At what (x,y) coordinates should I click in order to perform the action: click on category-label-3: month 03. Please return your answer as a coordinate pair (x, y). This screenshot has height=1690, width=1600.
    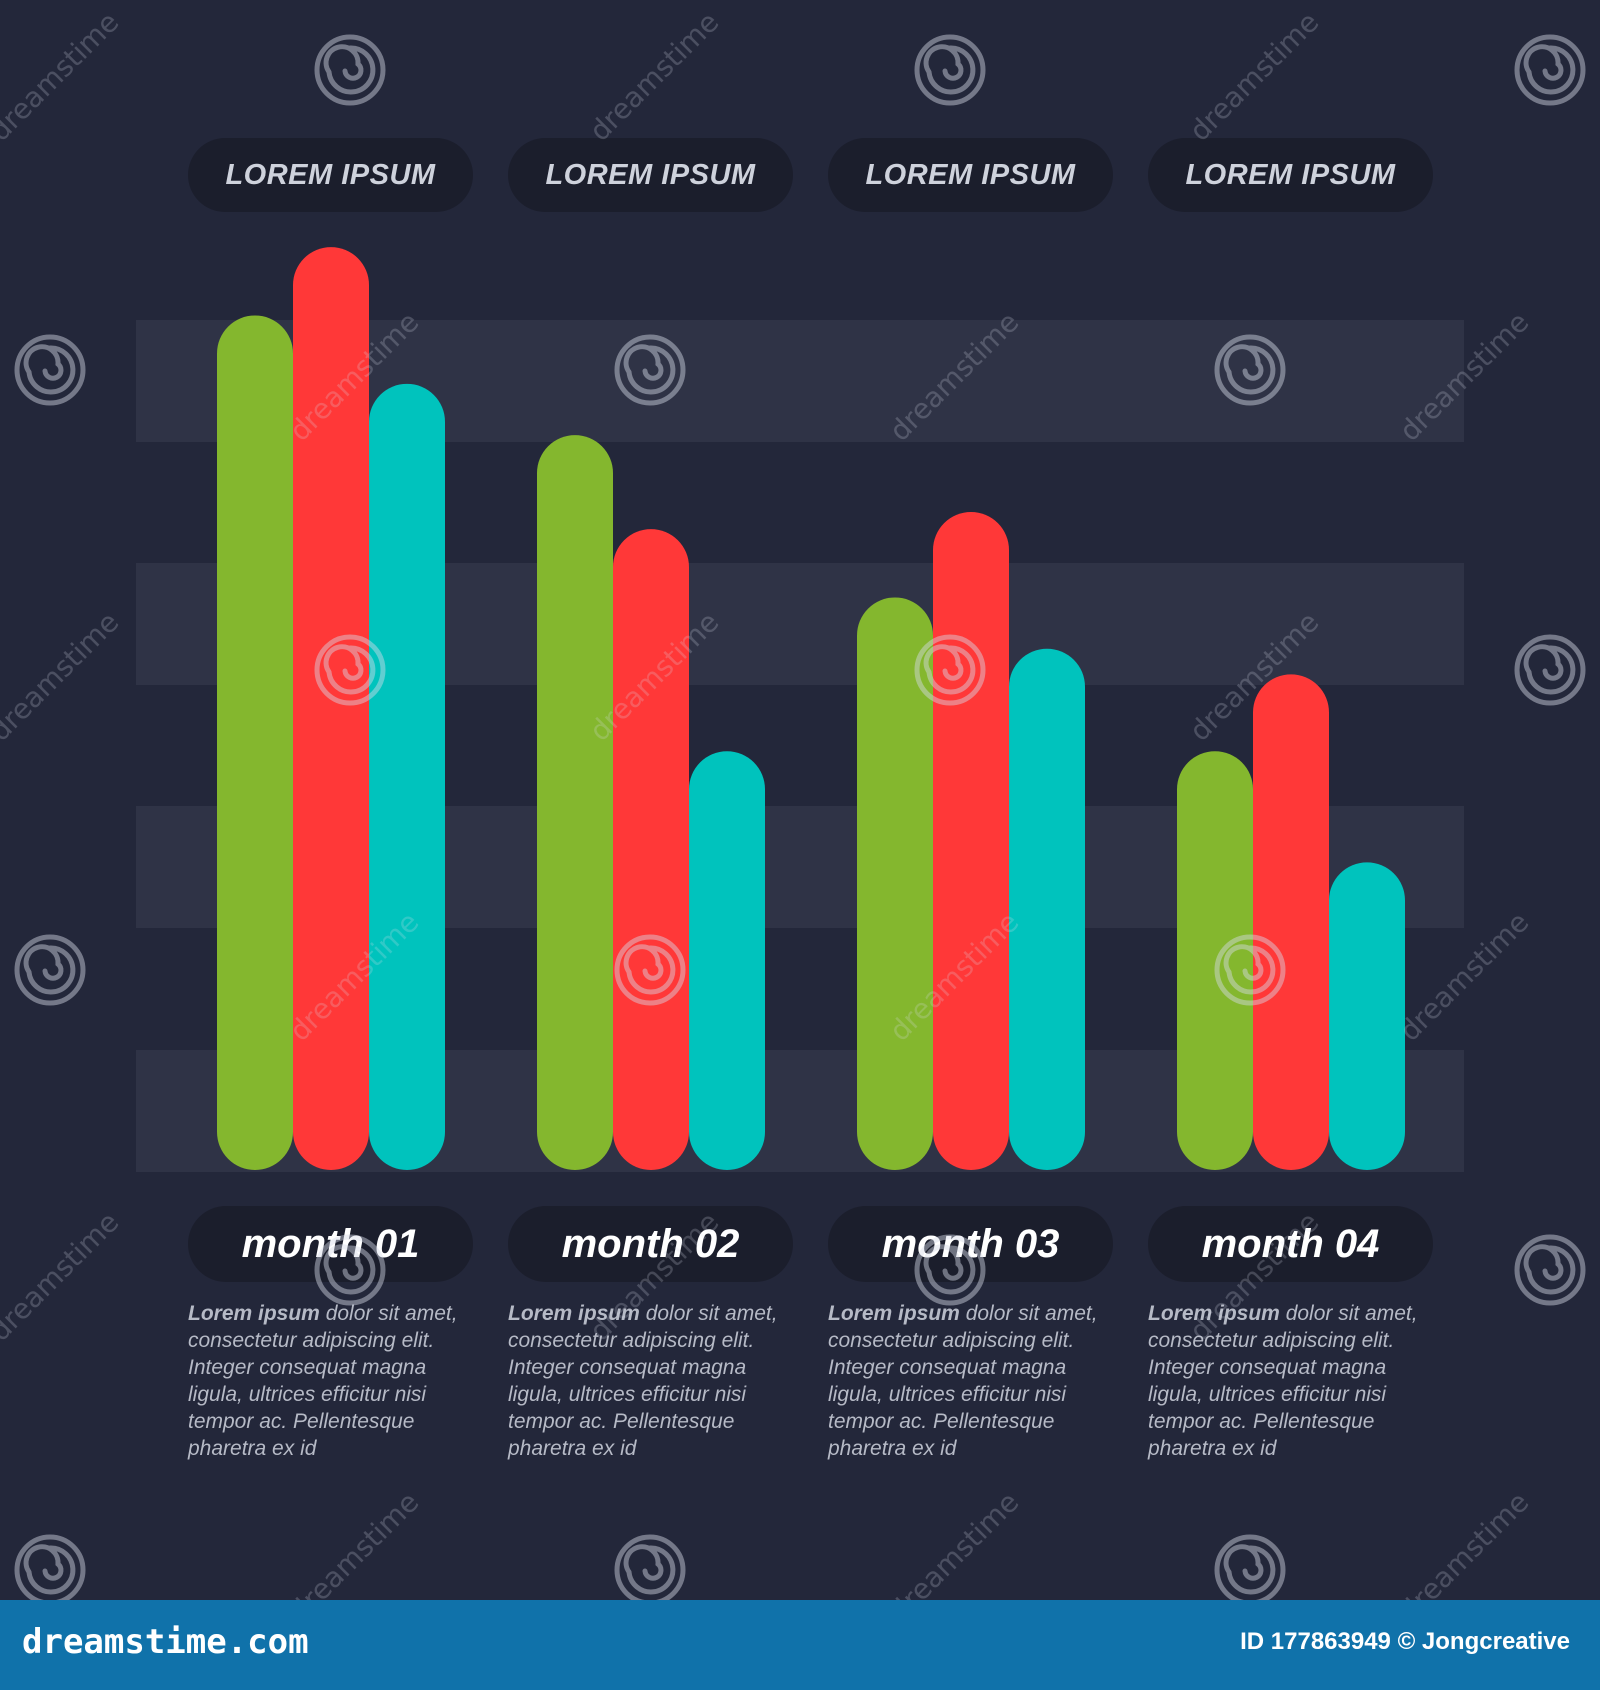
    Looking at the image, I should click on (970, 1244).